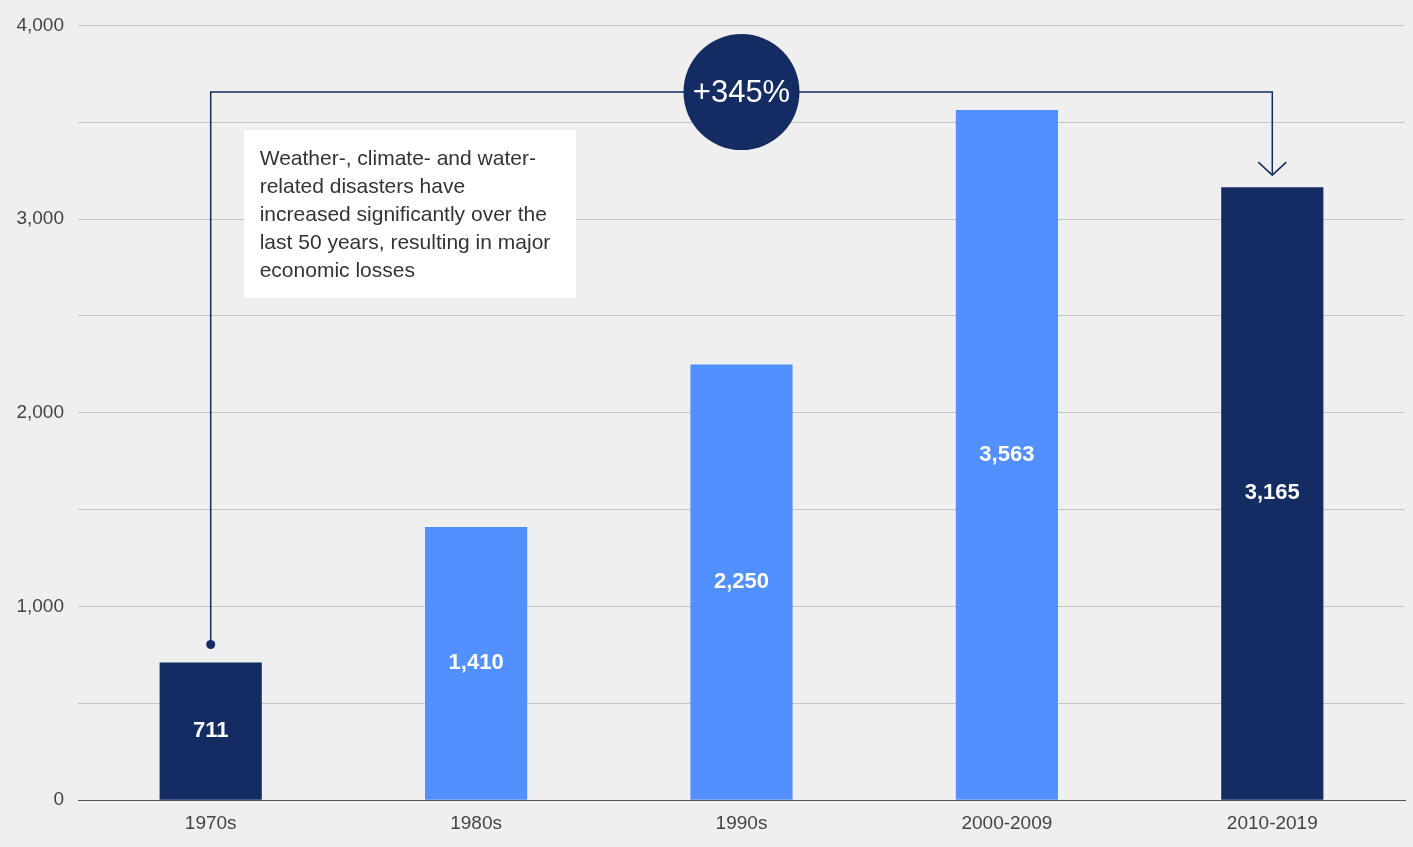 The image size is (1413, 847). What do you see at coordinates (476, 822) in the screenshot?
I see `x-tick-label: 1980s` at bounding box center [476, 822].